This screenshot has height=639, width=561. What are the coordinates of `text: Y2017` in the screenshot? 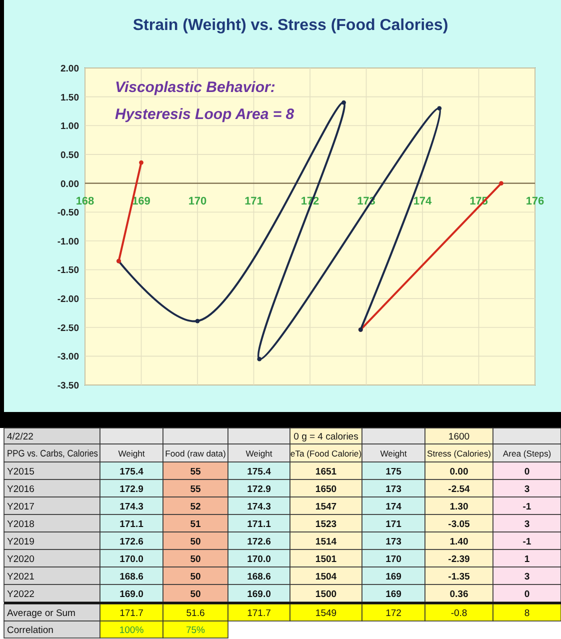 It's located at (20, 506).